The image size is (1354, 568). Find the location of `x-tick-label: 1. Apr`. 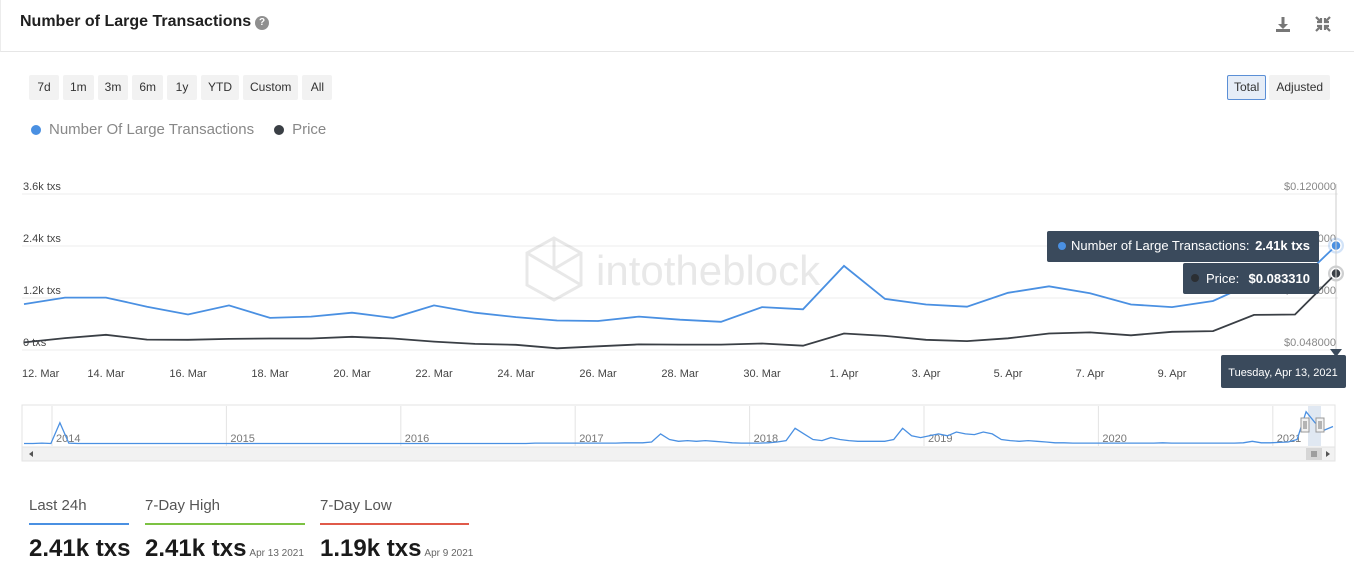

x-tick-label: 1. Apr is located at coordinates (844, 374).